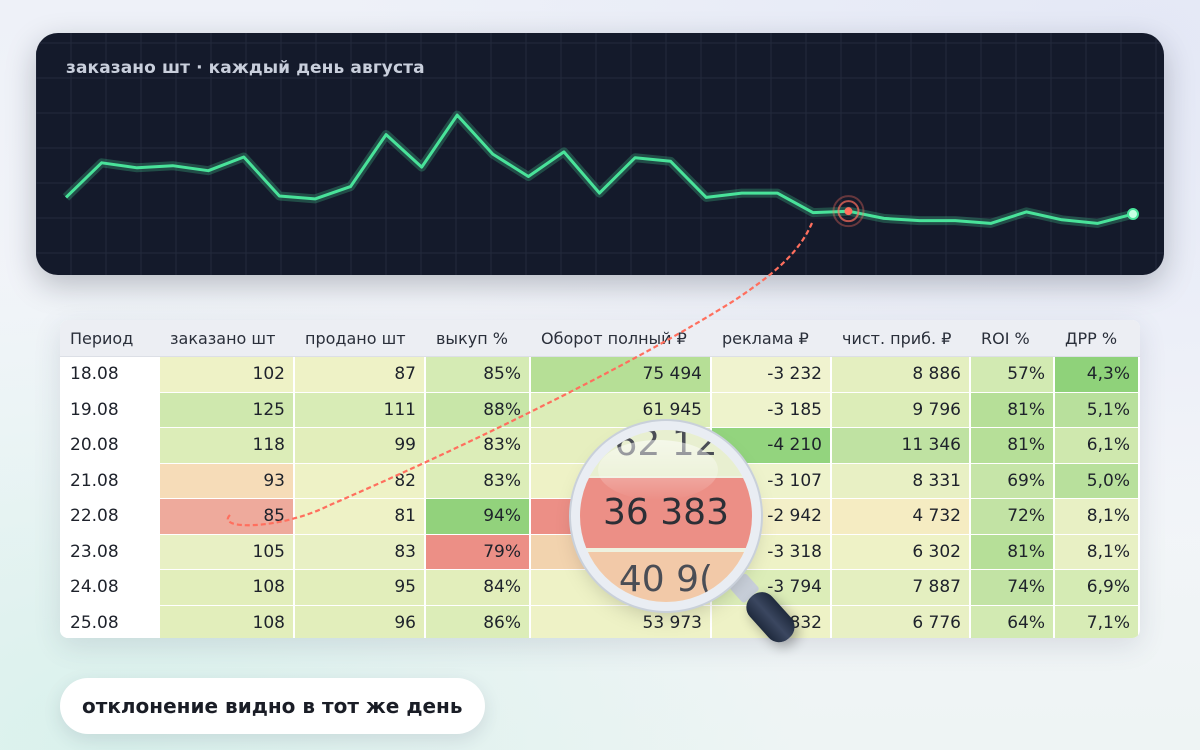  Describe the element at coordinates (901, 446) in the screenshot. I see `metric-cell: 11 346` at that location.